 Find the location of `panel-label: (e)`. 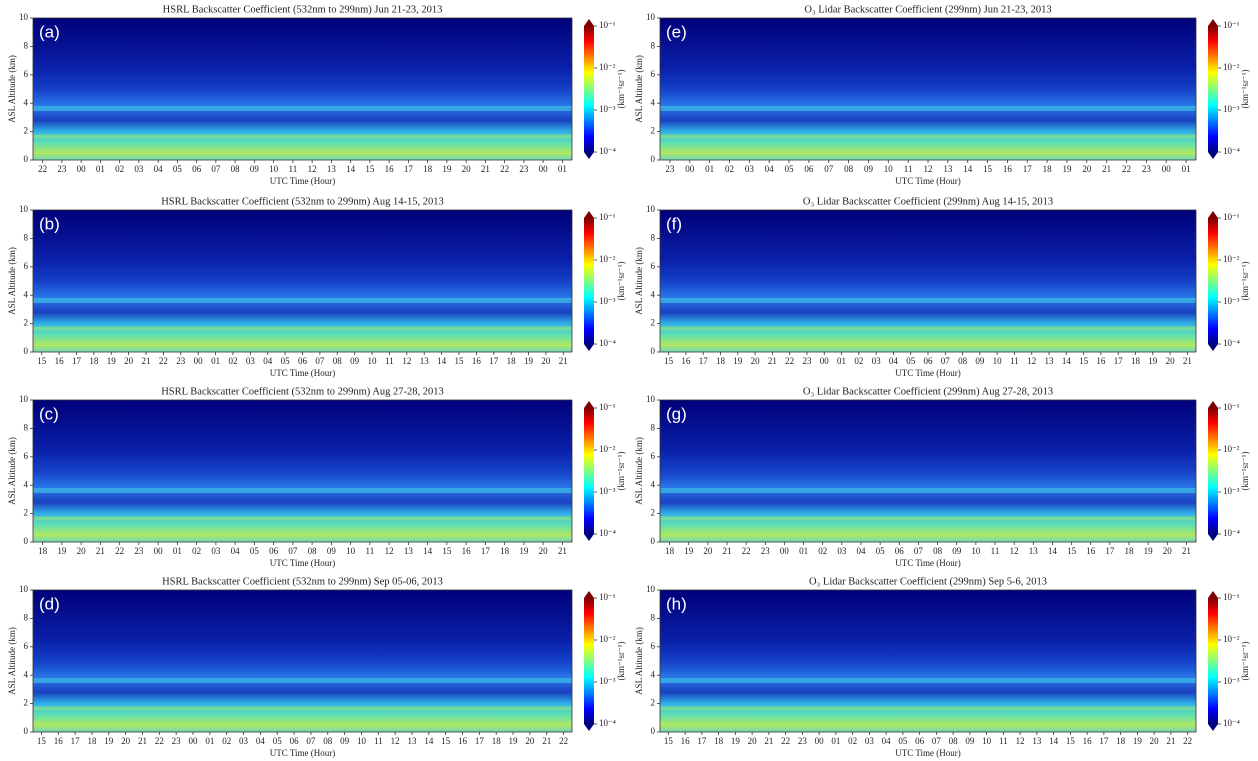

panel-label: (e) is located at coordinates (676, 31).